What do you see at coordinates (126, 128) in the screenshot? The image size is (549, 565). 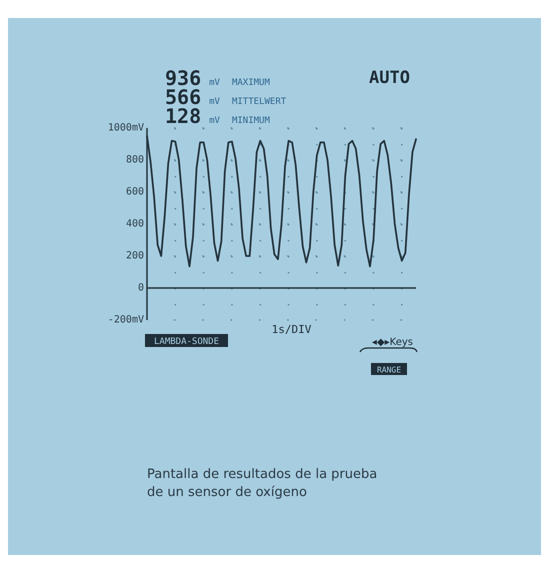 I see `y-tick-label: 1000mV` at bounding box center [126, 128].